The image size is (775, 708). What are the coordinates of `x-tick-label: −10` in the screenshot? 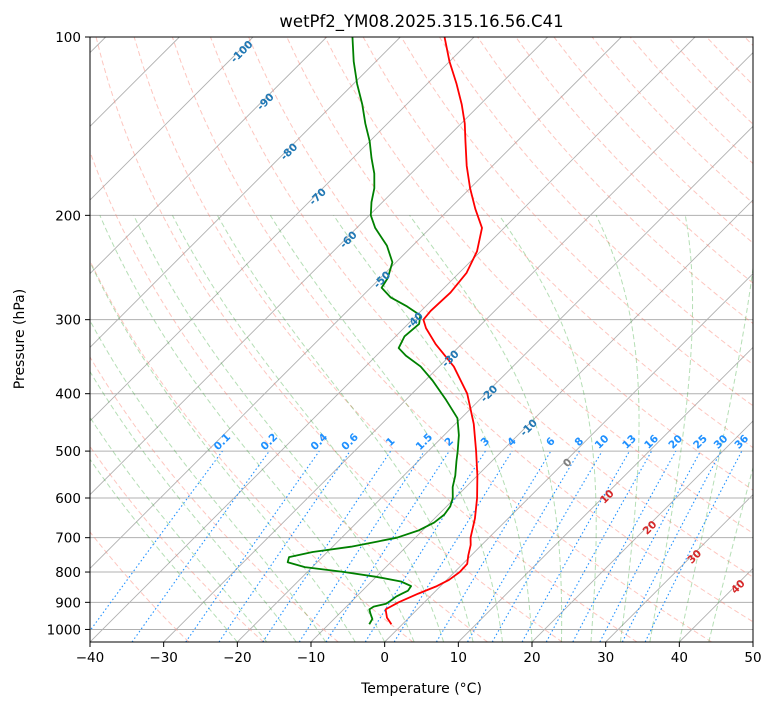 It's located at (311, 658).